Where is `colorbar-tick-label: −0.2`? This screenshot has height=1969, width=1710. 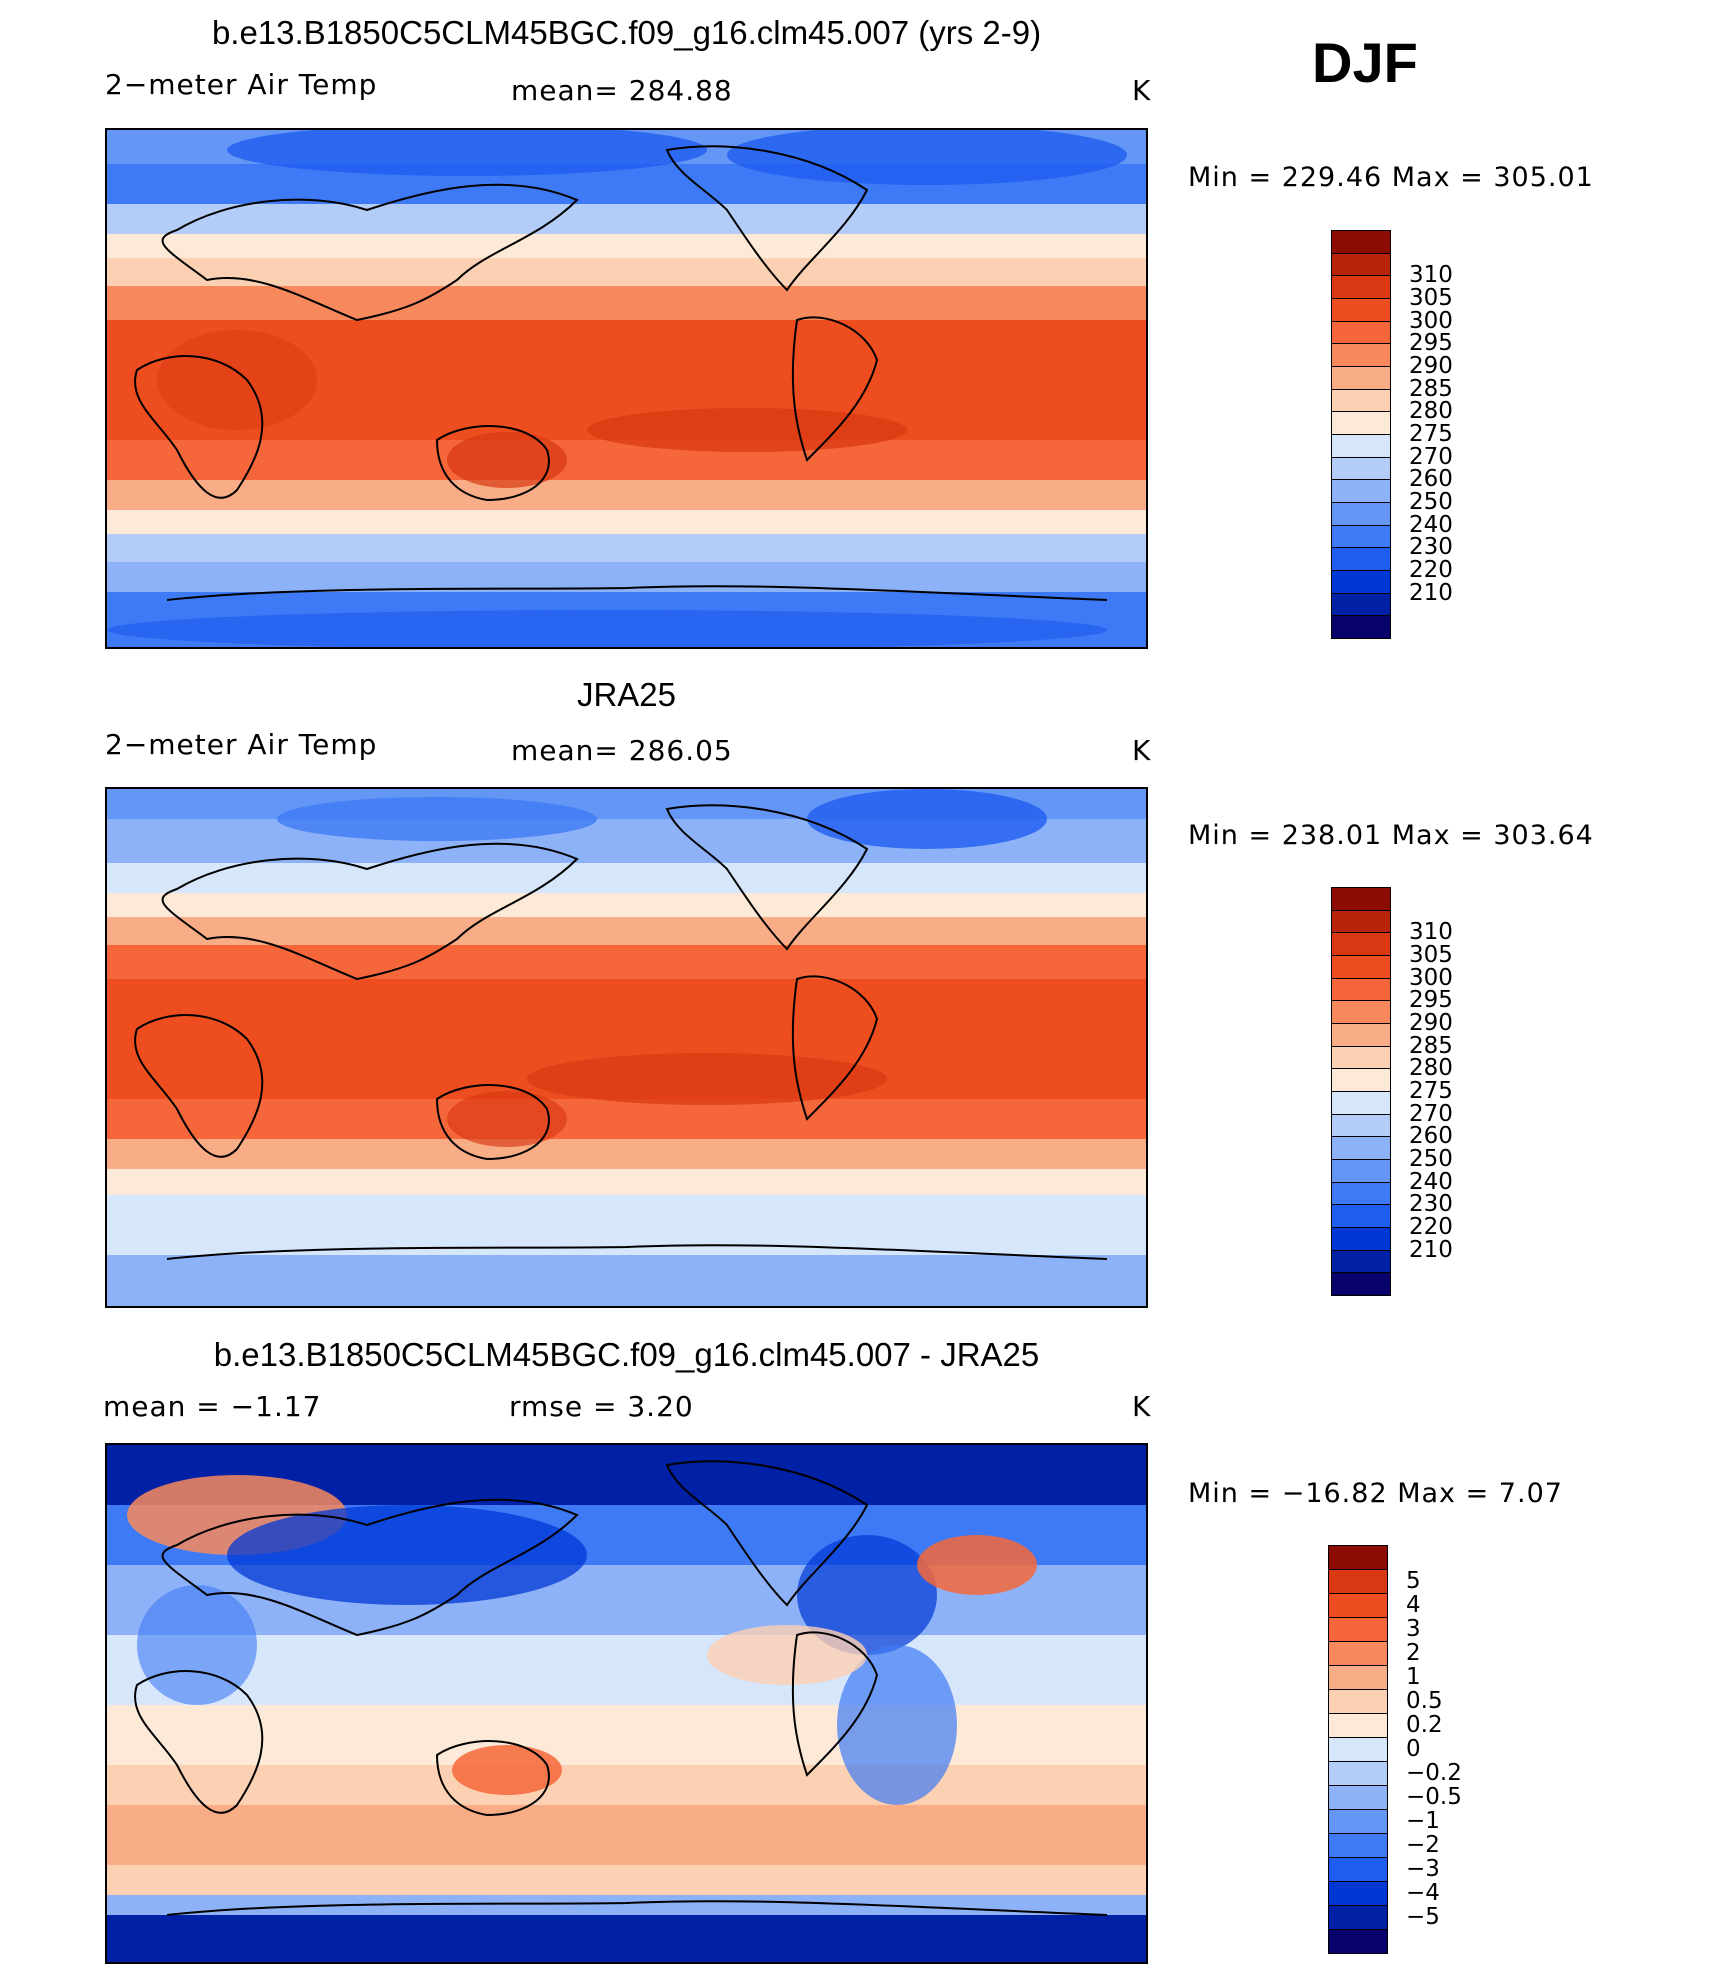 colorbar-tick-label: −0.2 is located at coordinates (1434, 1773).